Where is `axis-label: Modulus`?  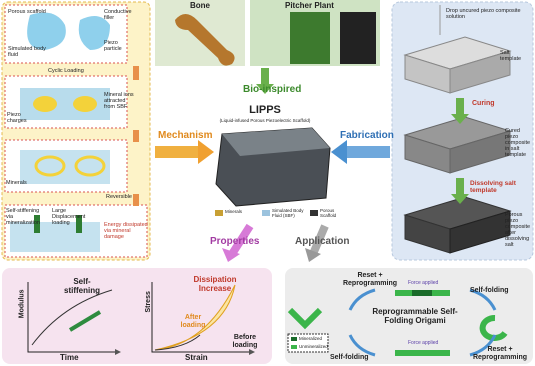 axis-label: Modulus is located at coordinates (22, 304).